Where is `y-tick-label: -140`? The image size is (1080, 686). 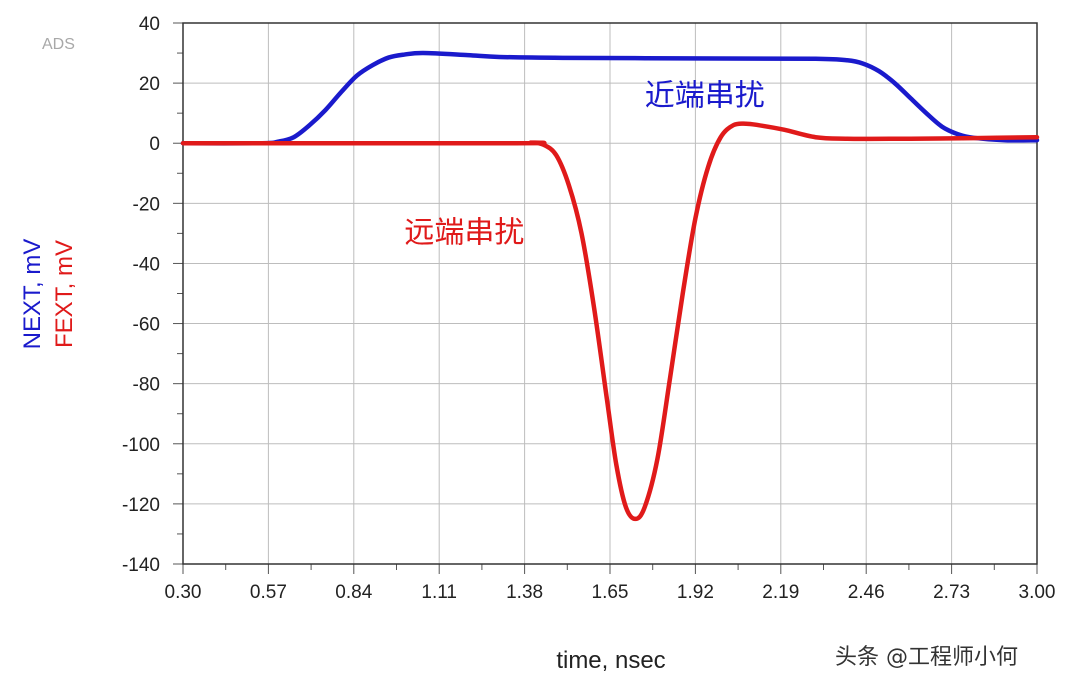 y-tick-label: -140 is located at coordinates (141, 565).